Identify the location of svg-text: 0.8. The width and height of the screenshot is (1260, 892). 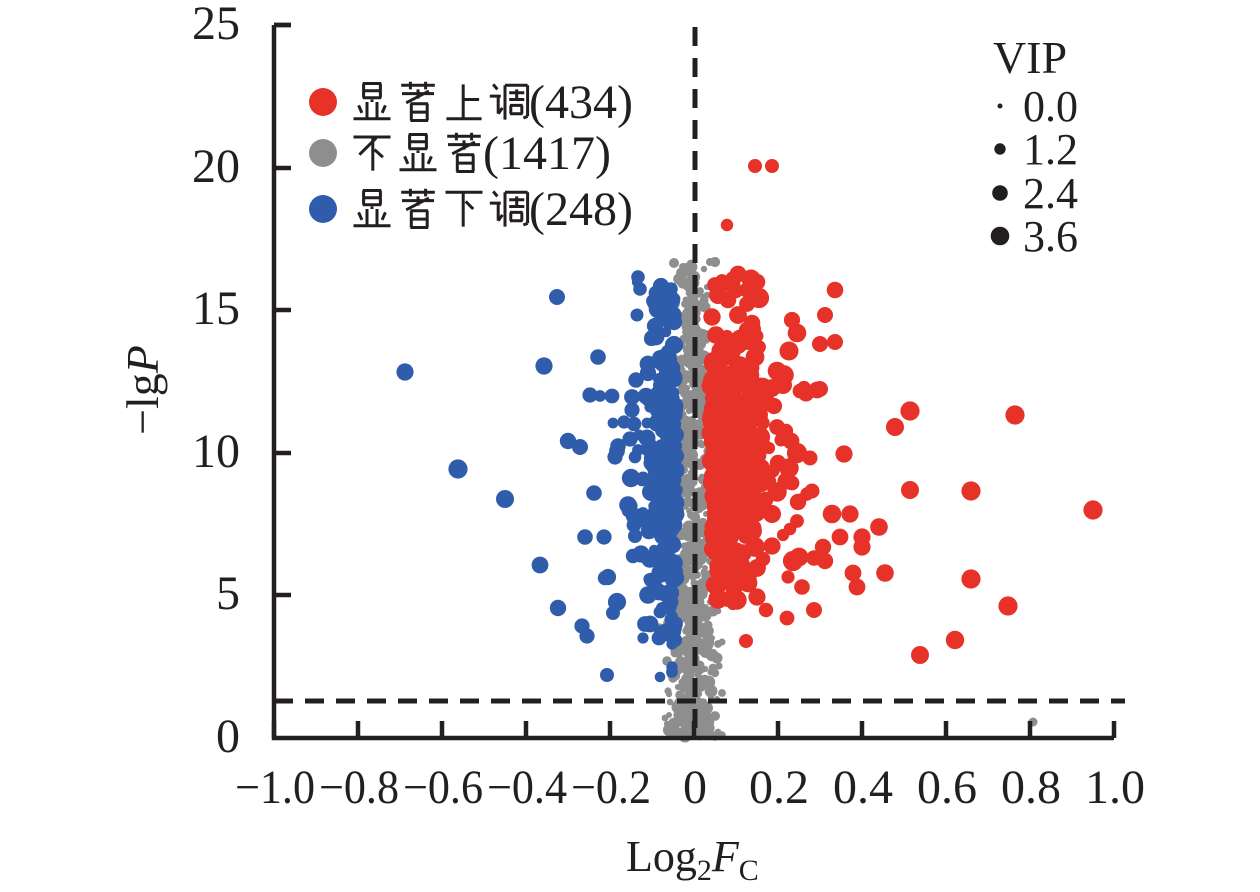
(1031, 787).